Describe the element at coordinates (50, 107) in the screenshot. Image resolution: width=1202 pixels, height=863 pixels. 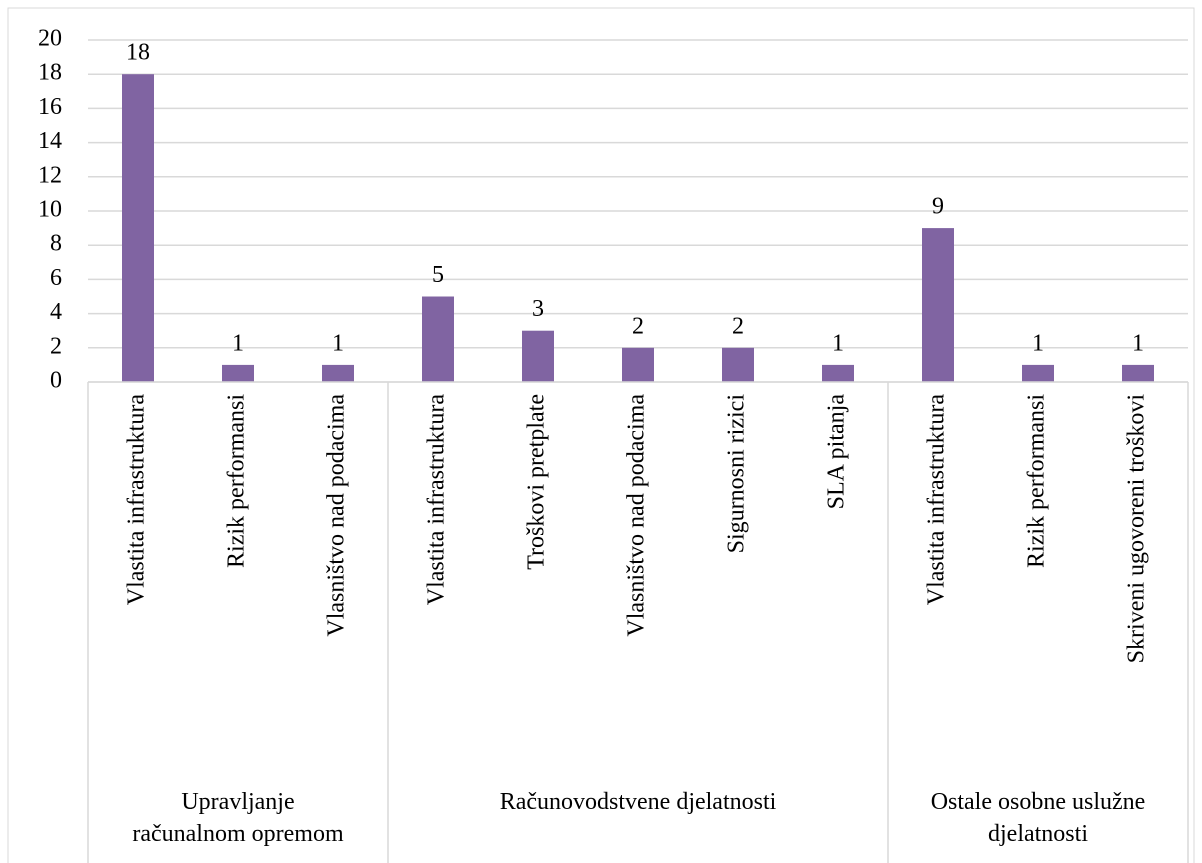
I see `y-tick-label: 16` at that location.